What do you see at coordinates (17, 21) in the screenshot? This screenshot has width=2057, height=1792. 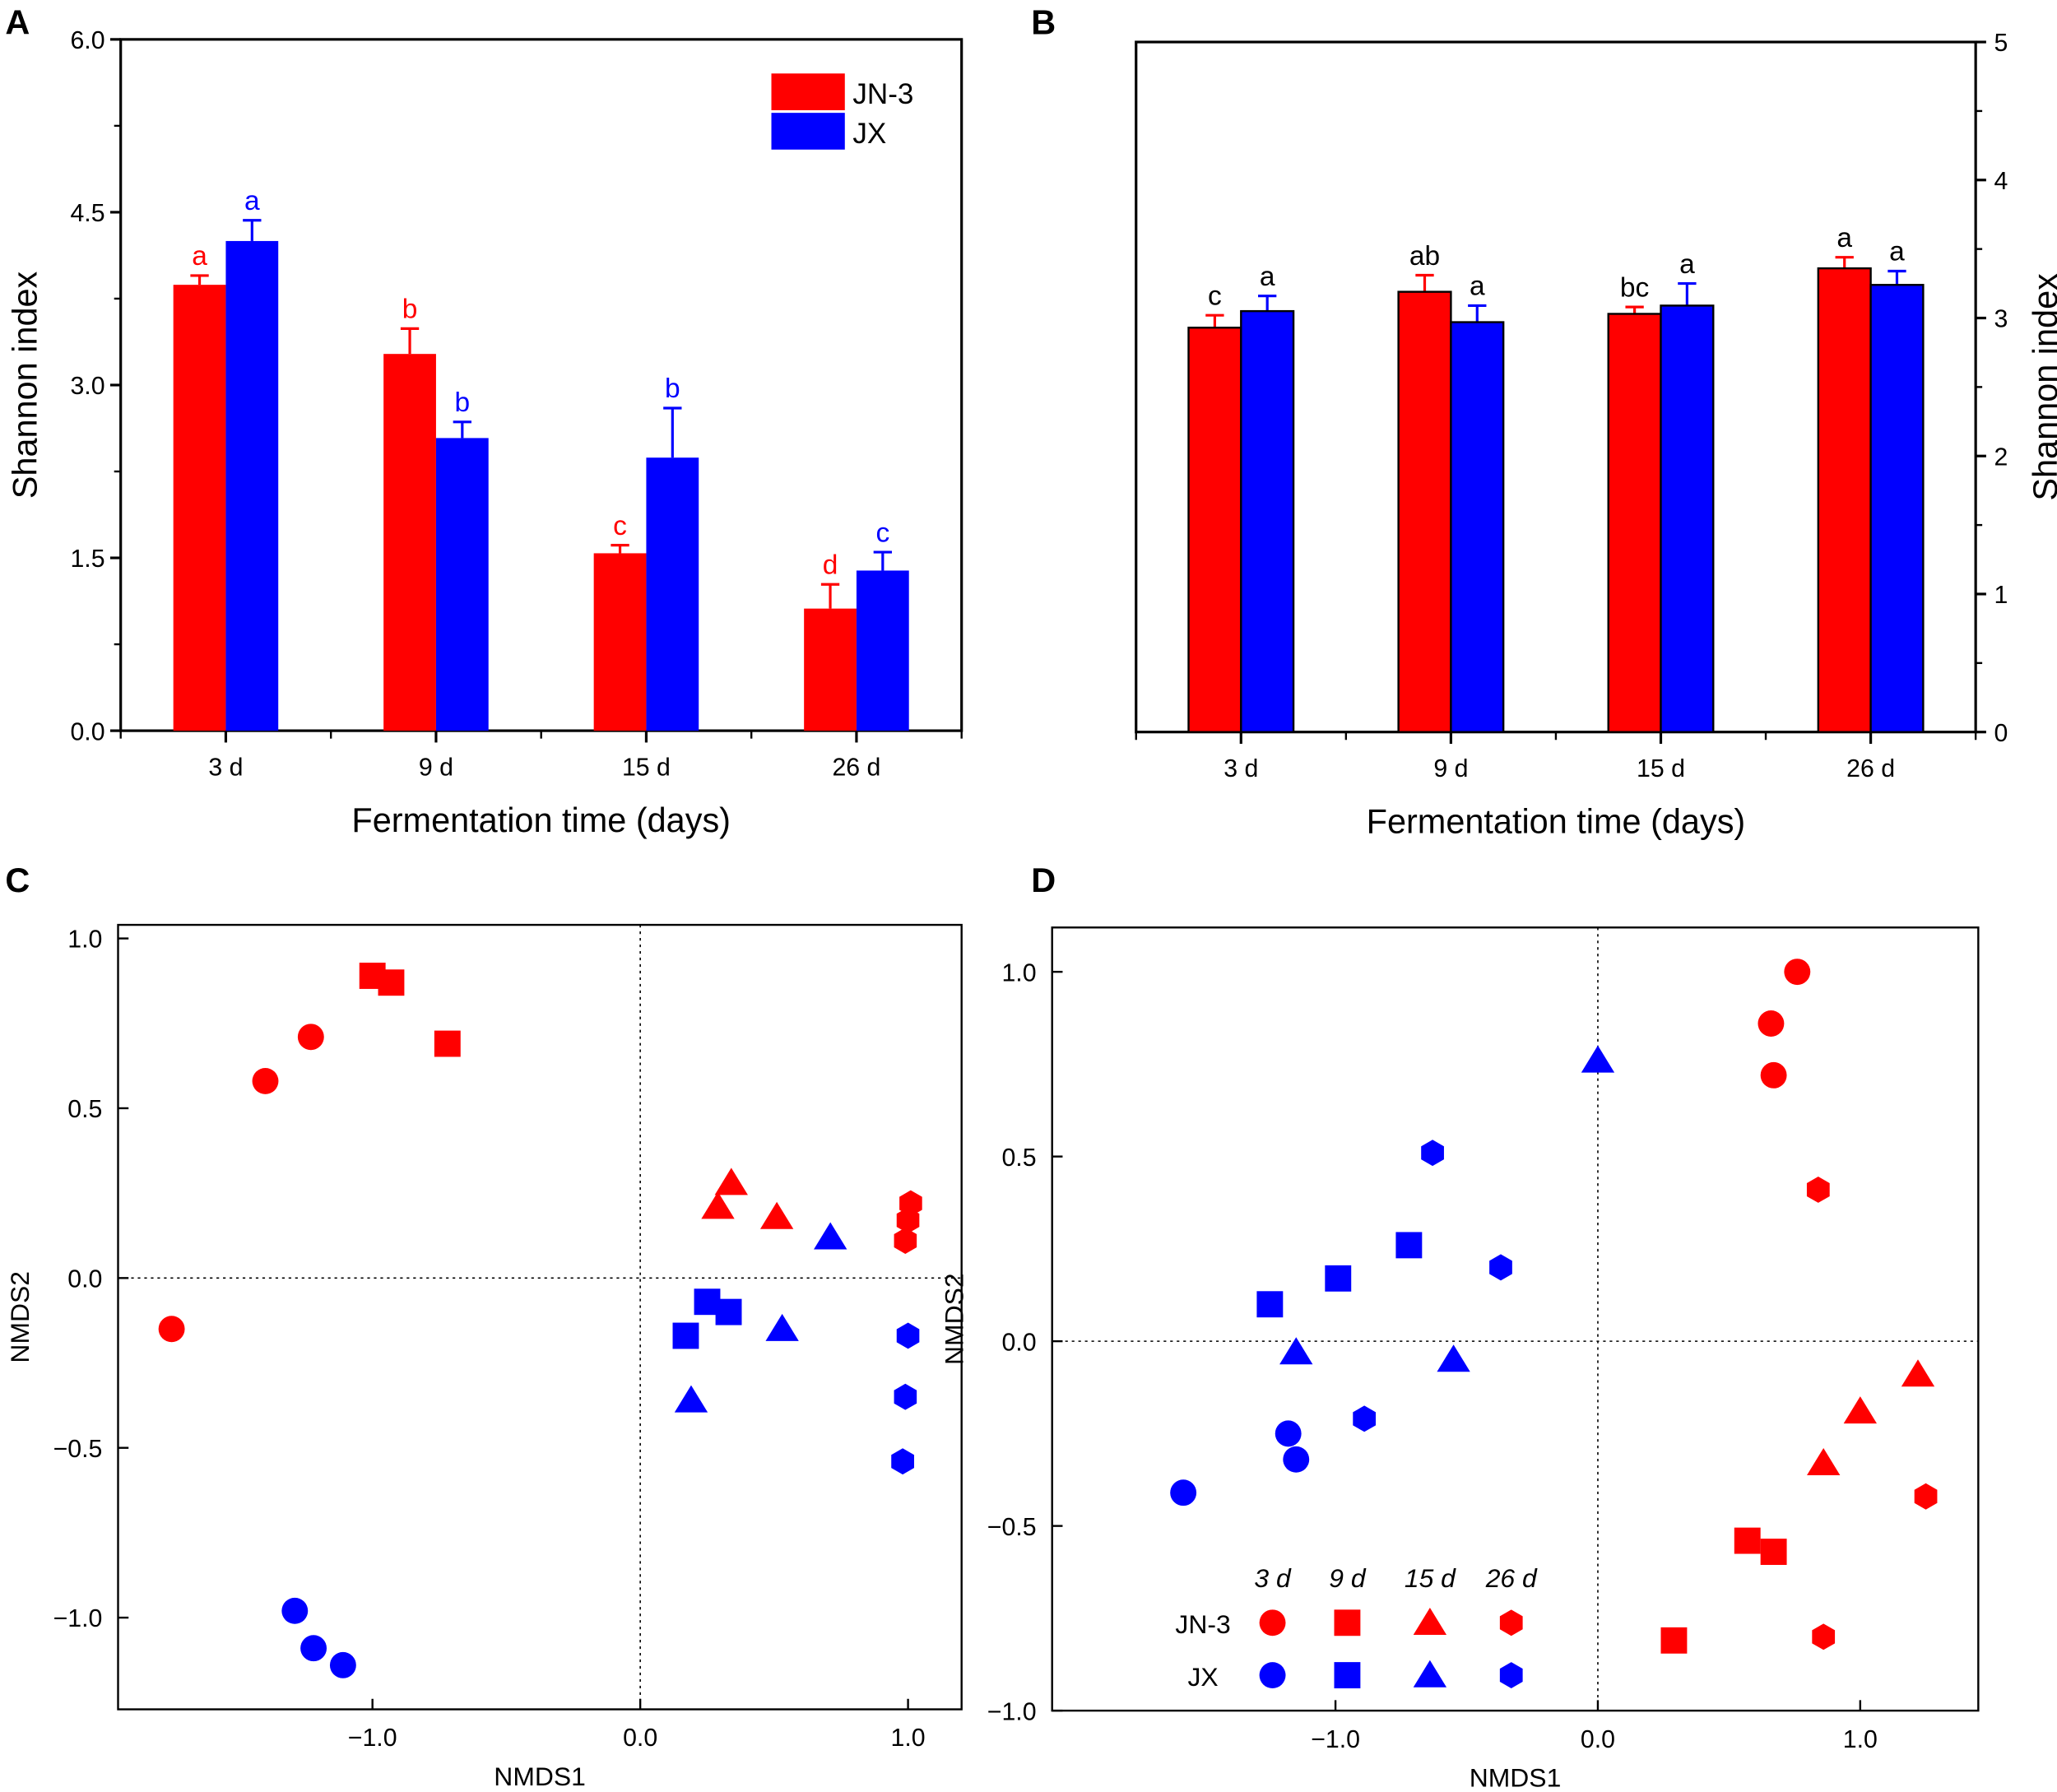 I see `panel-label-a: A` at bounding box center [17, 21].